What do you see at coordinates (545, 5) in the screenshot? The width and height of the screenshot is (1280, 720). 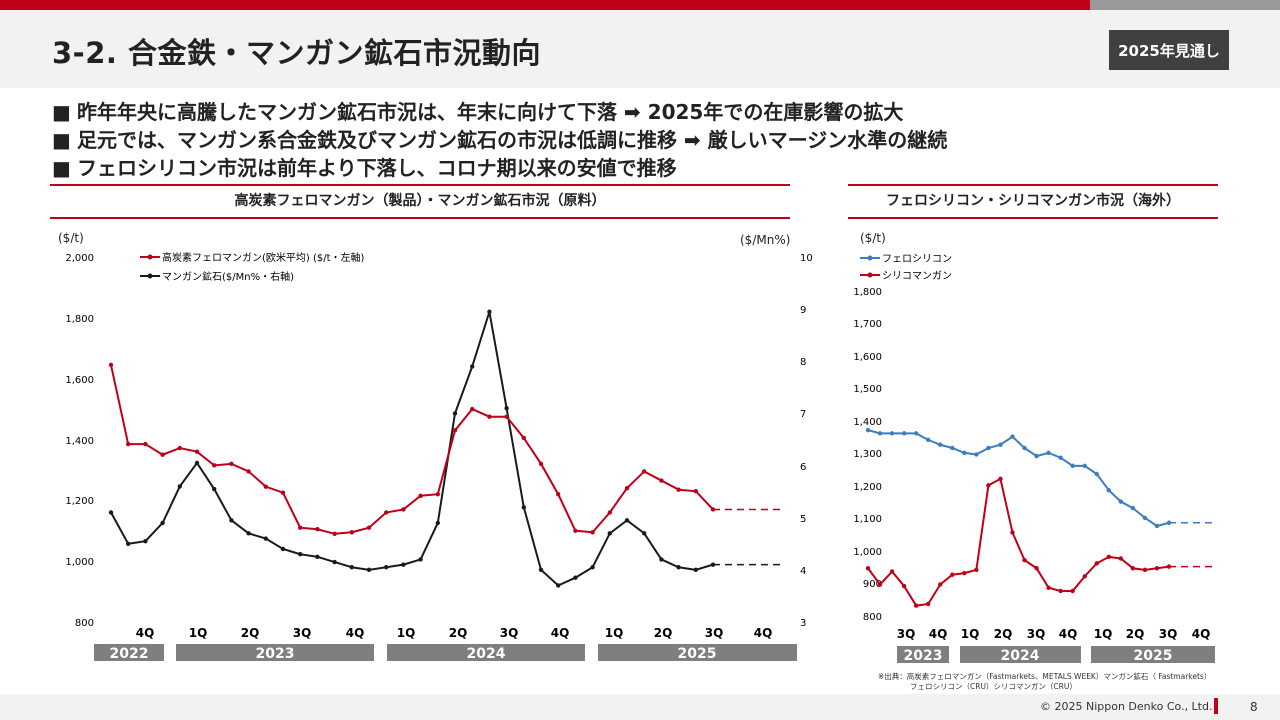 I see `top-accent-bar` at bounding box center [545, 5].